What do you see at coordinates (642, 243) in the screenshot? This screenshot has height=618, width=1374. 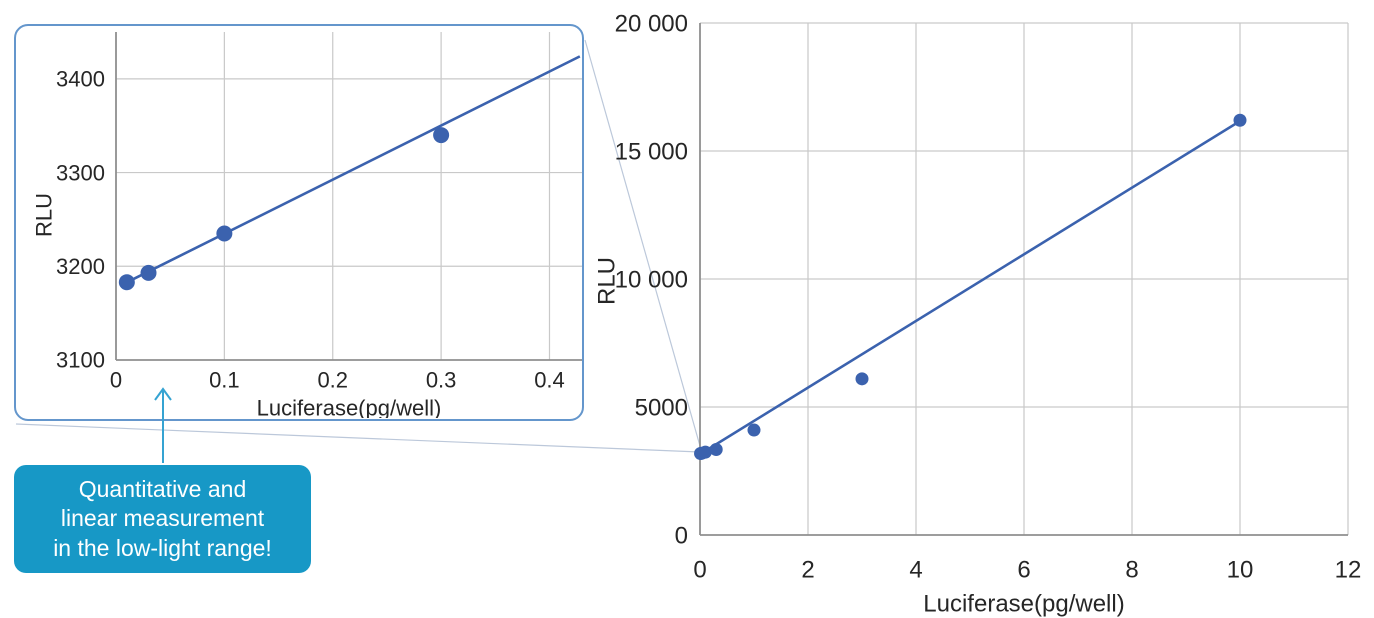 I see `zoom-connector-top-line` at bounding box center [642, 243].